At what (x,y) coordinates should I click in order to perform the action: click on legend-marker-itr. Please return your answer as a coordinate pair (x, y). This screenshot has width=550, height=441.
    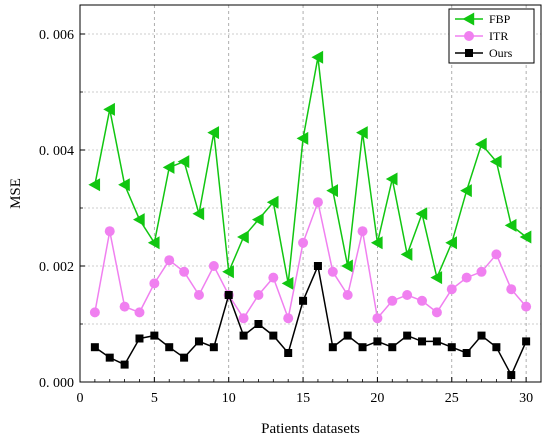
    Looking at the image, I should click on (469, 36).